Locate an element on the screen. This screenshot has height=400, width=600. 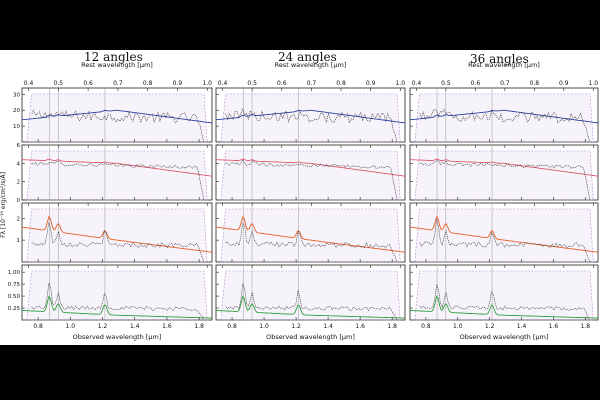
panel-r4-c1 is located at coordinates (117, 292).